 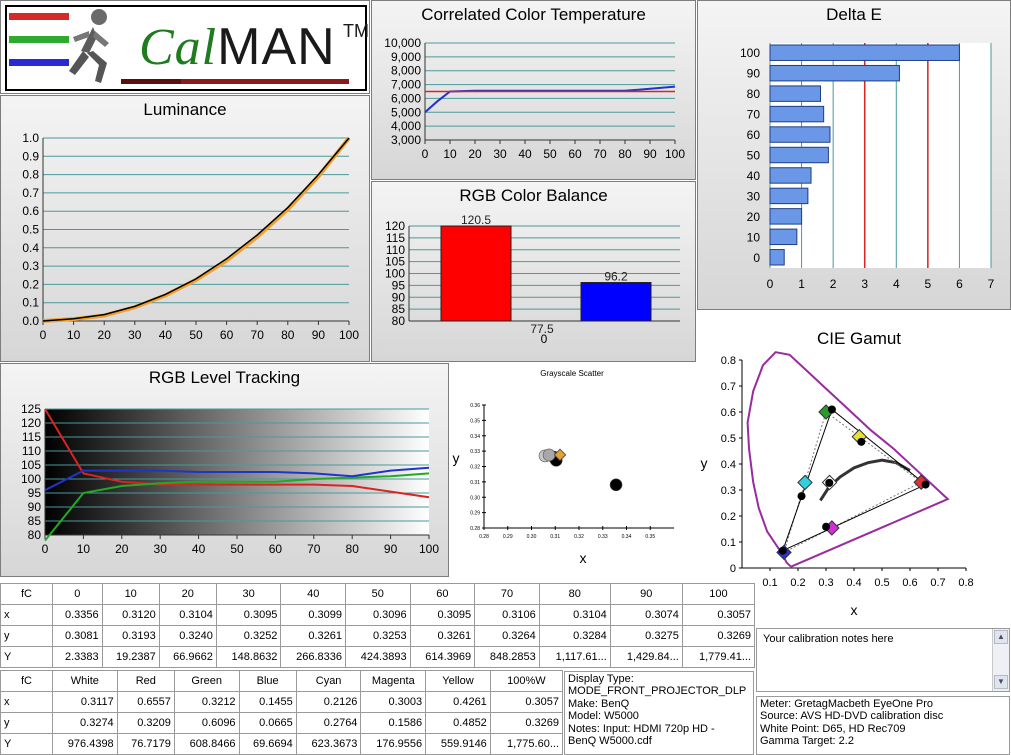 What do you see at coordinates (991, 284) in the screenshot?
I see `x-tick-label: 7` at bounding box center [991, 284].